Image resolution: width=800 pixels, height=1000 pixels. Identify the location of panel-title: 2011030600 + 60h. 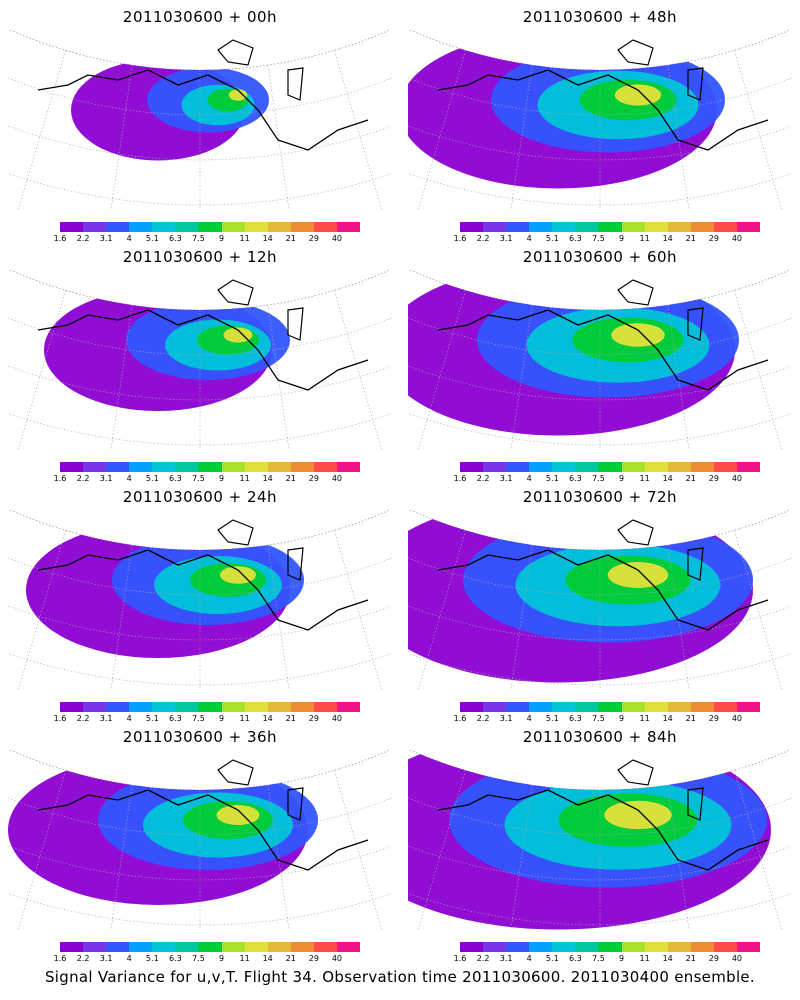
(600, 257).